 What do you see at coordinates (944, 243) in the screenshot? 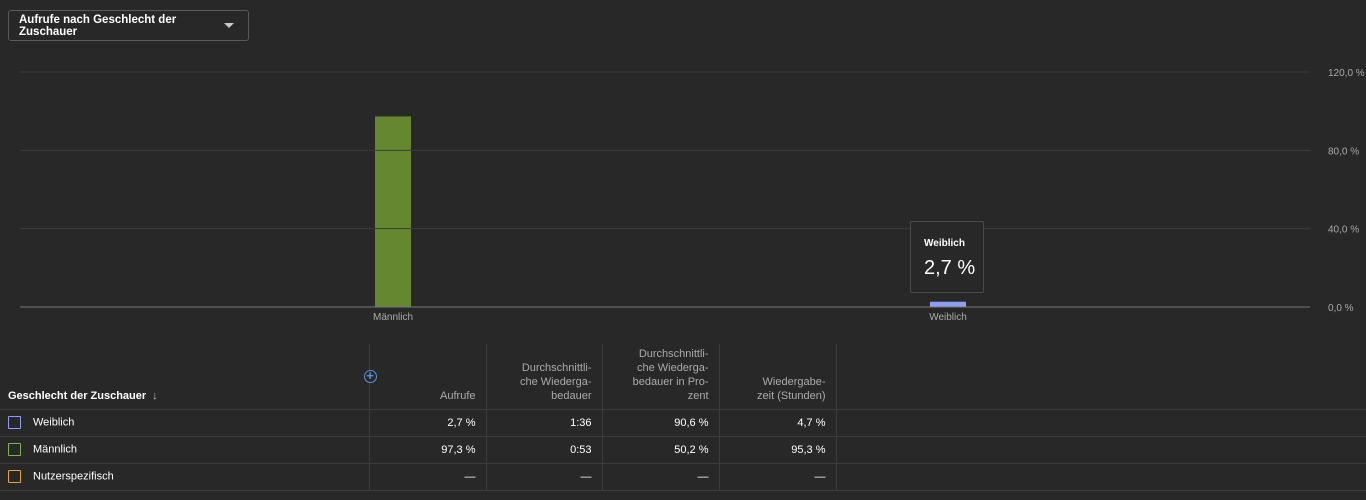
I see `tooltip-name: Weiblich` at bounding box center [944, 243].